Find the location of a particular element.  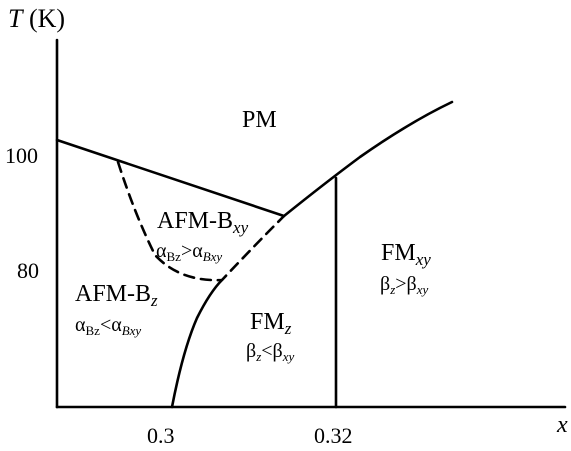

fm-xy-condition: βz>βxy is located at coordinates (404, 285).